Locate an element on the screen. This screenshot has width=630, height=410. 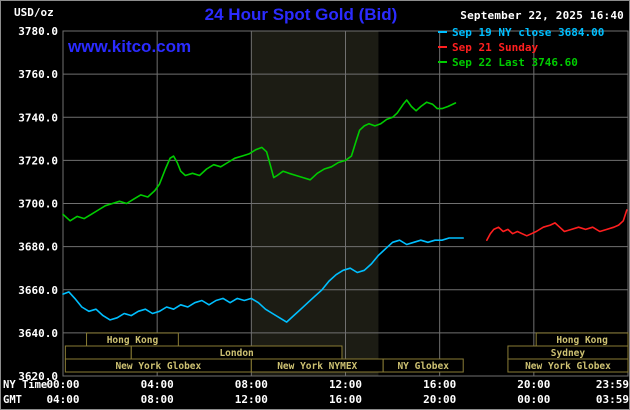
y-tick-label: 3720.0 is located at coordinates (38, 160).